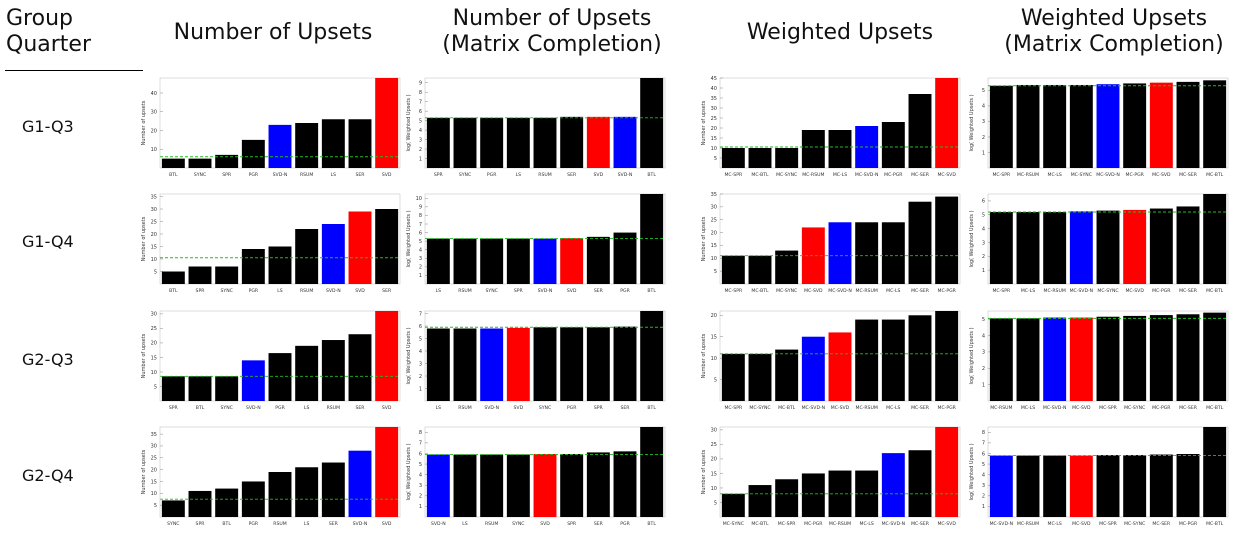 This screenshot has width=1256, height=535. Describe the element at coordinates (545, 524) in the screenshot. I see `x-tick-label: SVD` at that location.